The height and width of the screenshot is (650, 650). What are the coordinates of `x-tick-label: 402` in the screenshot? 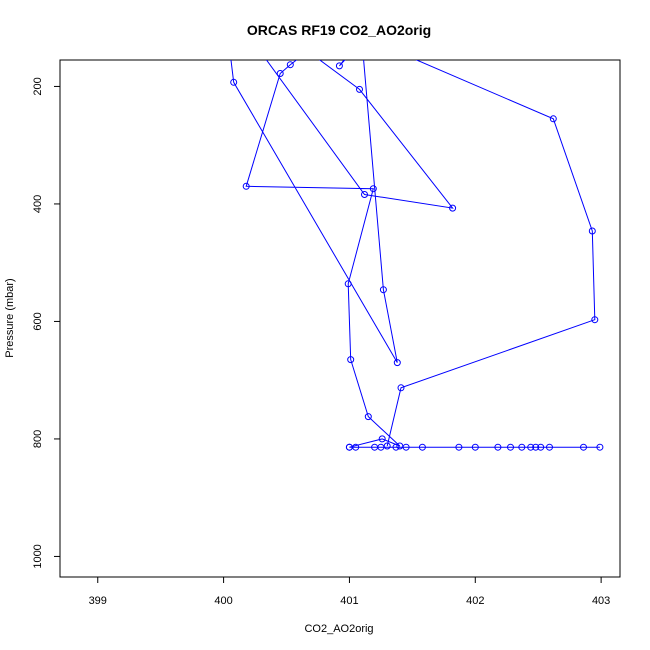 It's located at (475, 601).